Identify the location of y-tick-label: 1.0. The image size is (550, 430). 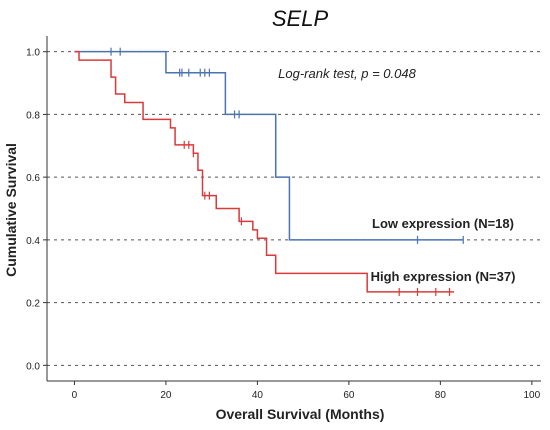
(33, 53).